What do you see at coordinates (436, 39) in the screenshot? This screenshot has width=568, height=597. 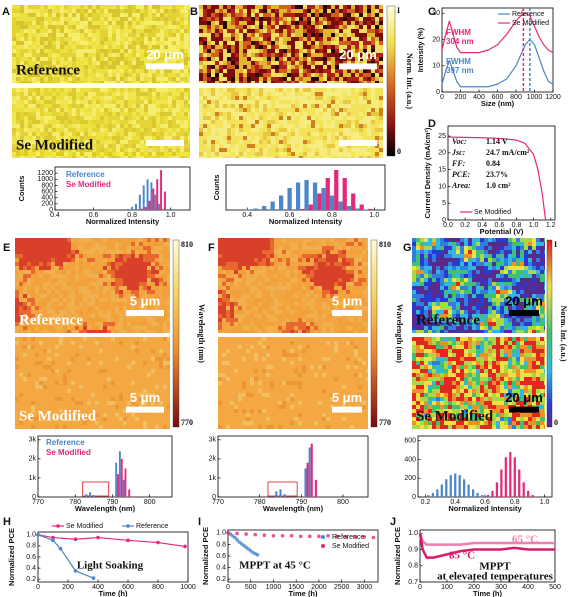 I see `y-tick-label: 20` at bounding box center [436, 39].